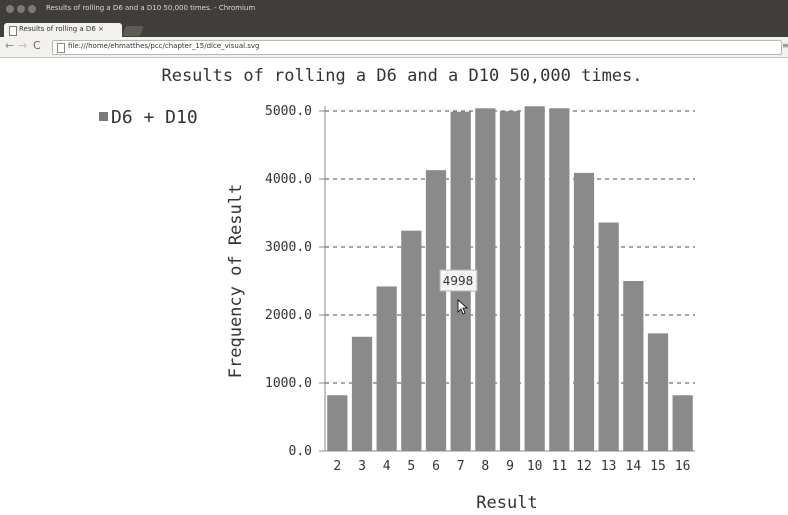 The height and width of the screenshot is (515, 788). Describe the element at coordinates (394, 28) in the screenshot. I see `tab-bar: Results of rolling a D6 ×` at that location.